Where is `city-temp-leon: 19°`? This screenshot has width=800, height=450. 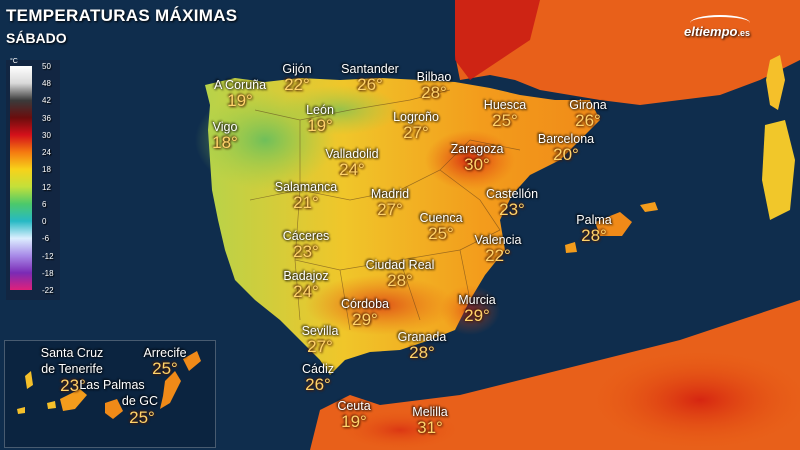
city-temp-leon: 19° is located at coordinates (320, 125).